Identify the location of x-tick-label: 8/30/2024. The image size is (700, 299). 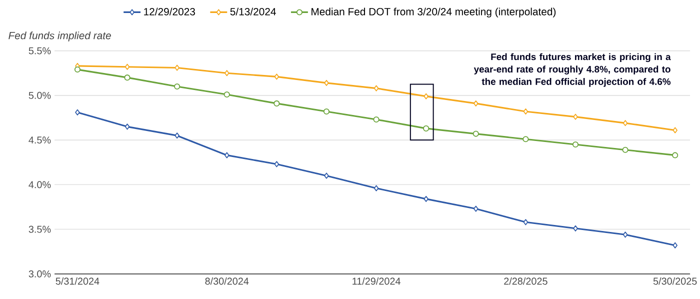
(227, 281).